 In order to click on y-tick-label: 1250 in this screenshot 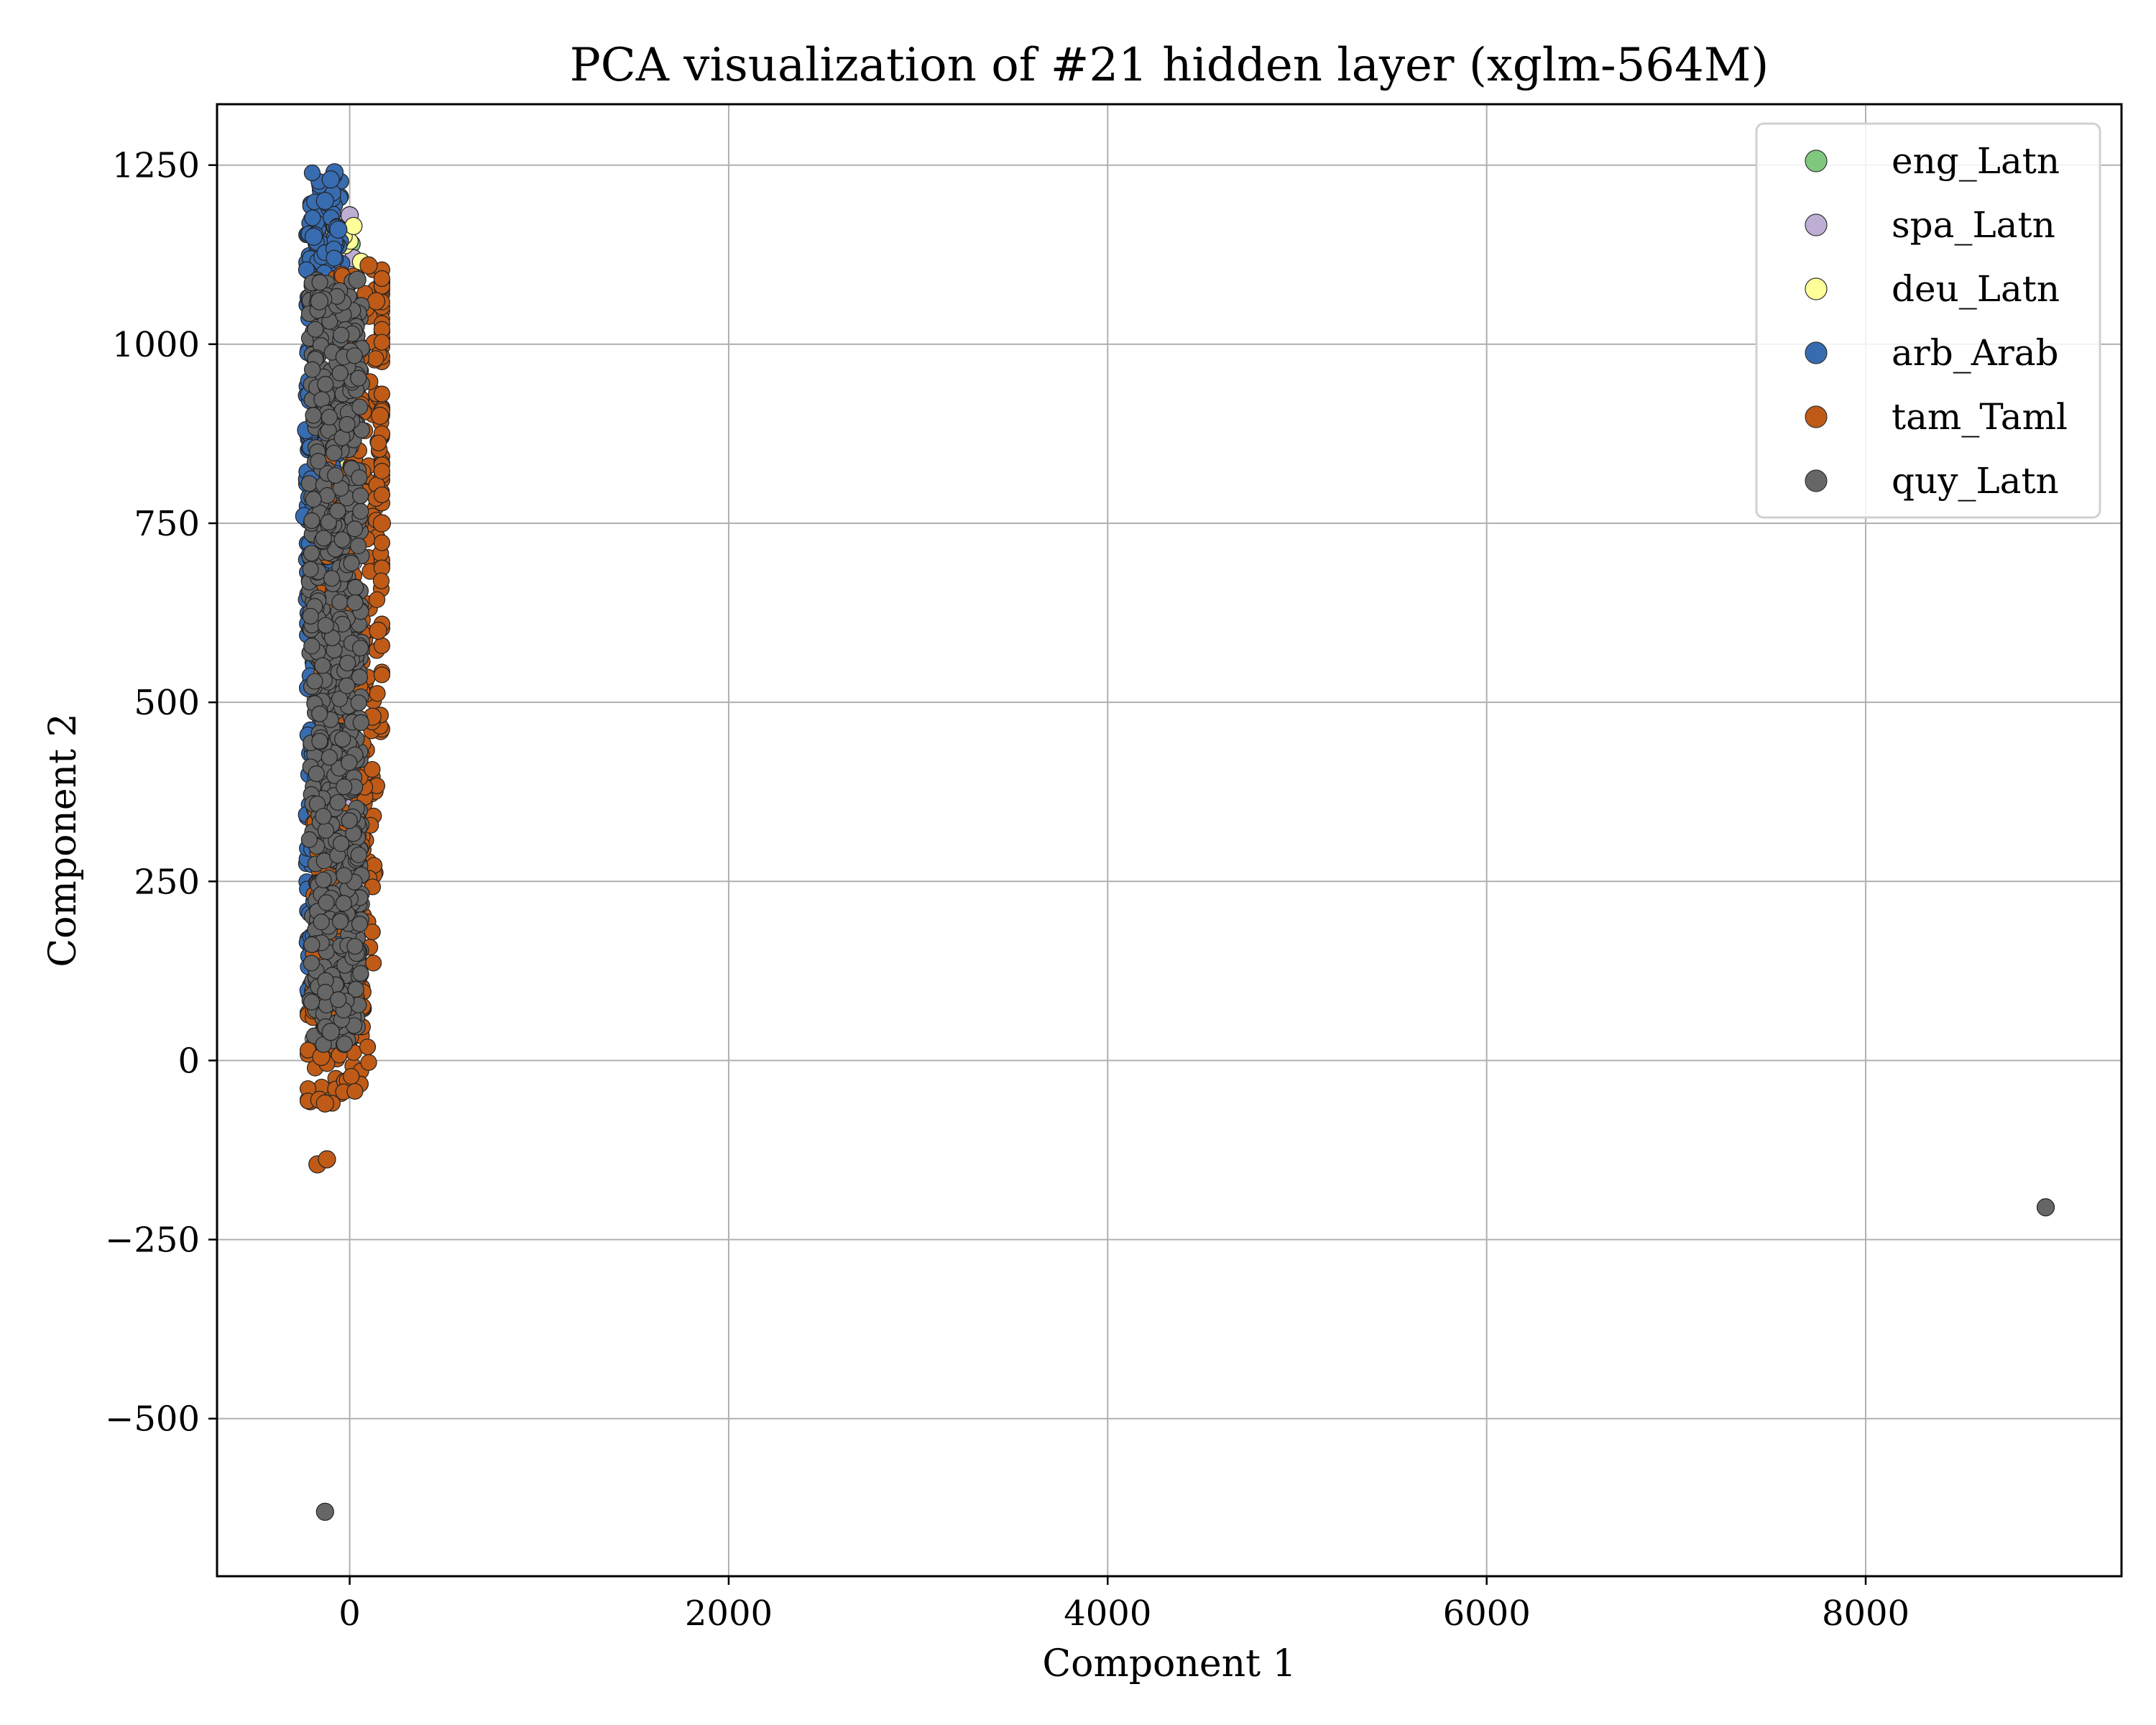, I will do `click(156, 166)`.